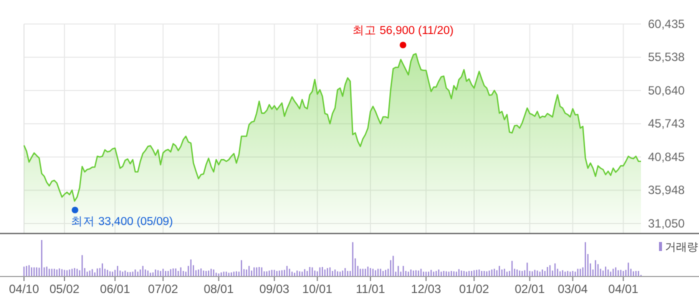 Image resolution: width=699 pixels, height=304 pixels. Describe the element at coordinates (317, 289) in the screenshot. I see `x-tick-label: 10/01` at that location.